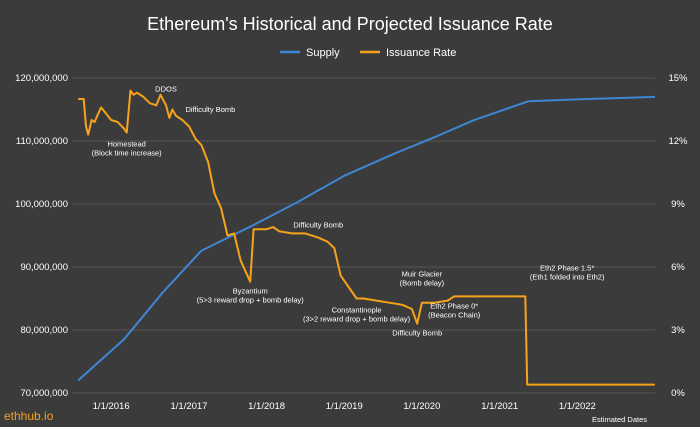 The width and height of the screenshot is (700, 427). I want to click on right-tick-label: 15%, so click(678, 78).